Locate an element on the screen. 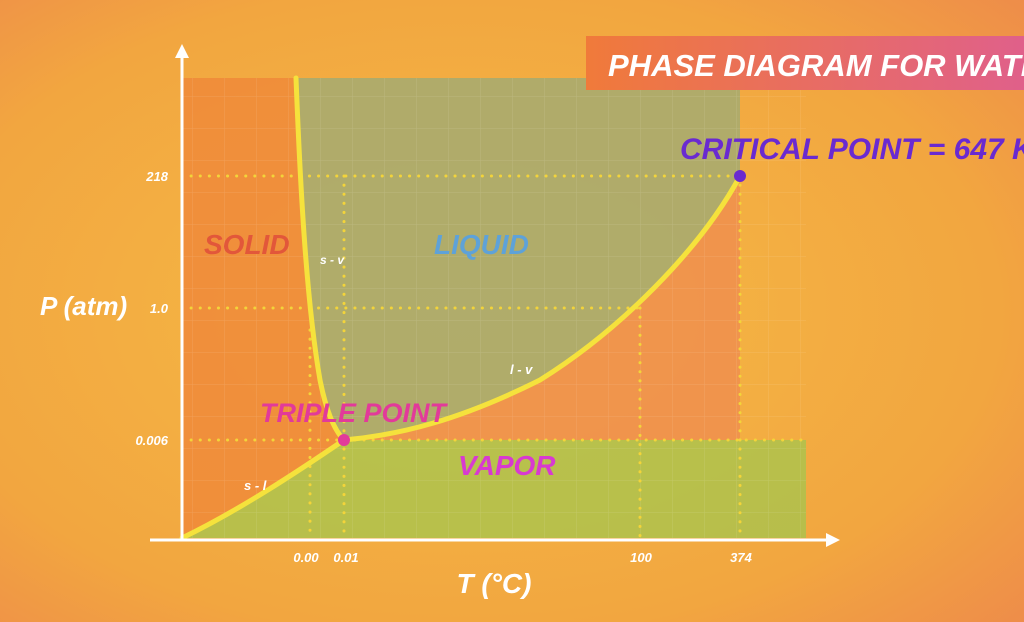 The image size is (1024, 622). solid-label: SOLID is located at coordinates (247, 244).